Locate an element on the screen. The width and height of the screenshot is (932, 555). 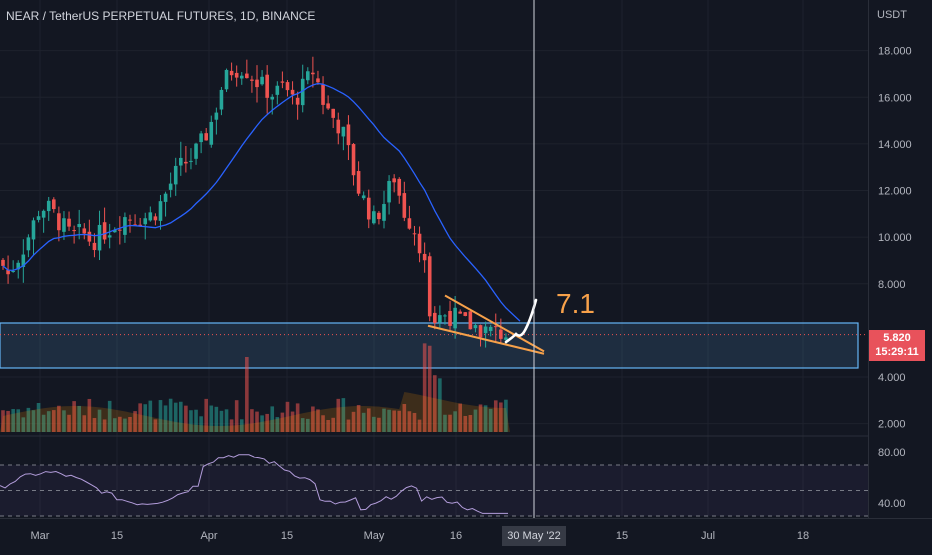
wedge-upper-line is located at coordinates (494, 323).